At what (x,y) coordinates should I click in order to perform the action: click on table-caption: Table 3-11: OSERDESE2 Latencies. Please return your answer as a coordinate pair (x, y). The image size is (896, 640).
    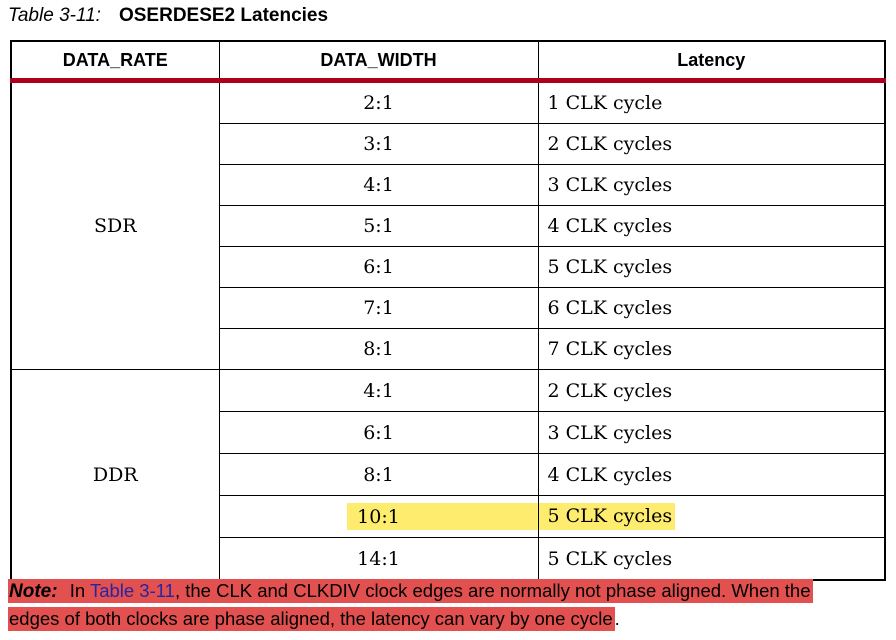
    Looking at the image, I should click on (168, 16).